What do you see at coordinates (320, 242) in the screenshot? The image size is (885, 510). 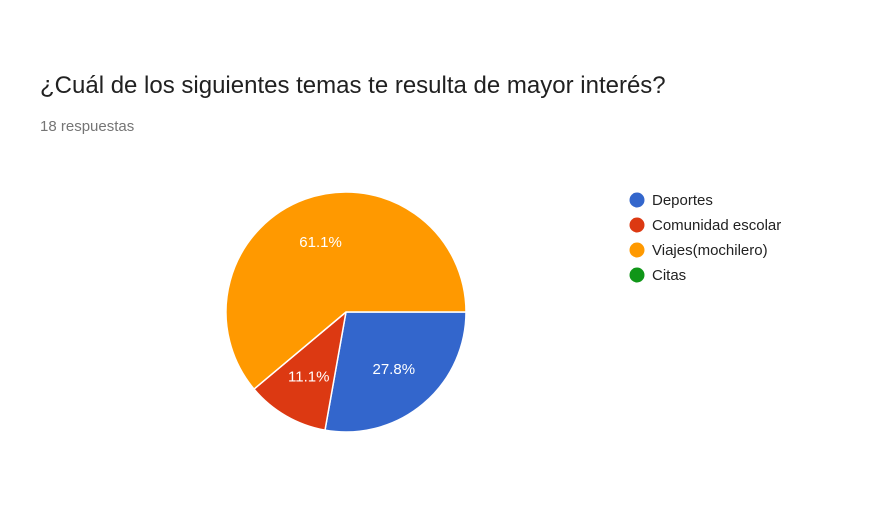 I see `slice-label-viajes-mochilero: 61.1%` at bounding box center [320, 242].